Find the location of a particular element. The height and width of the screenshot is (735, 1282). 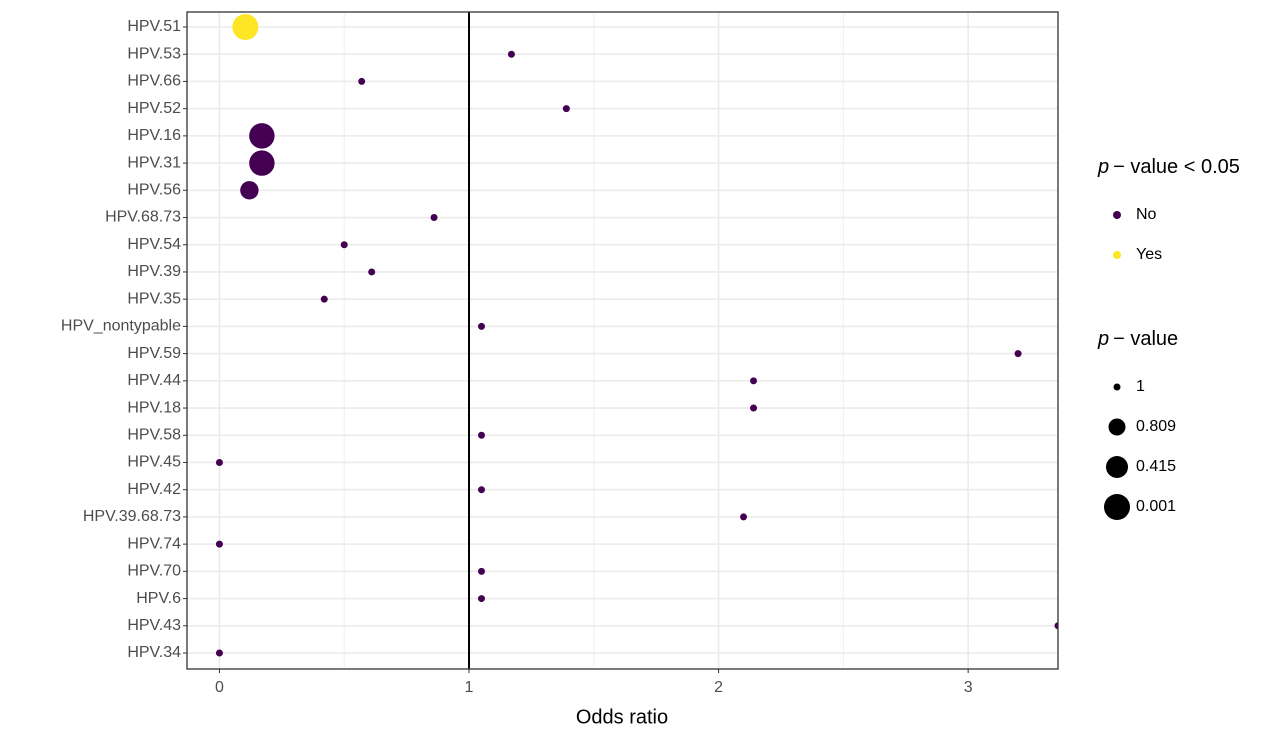

y-tick-label: HPV.68.73 is located at coordinates (143, 217).